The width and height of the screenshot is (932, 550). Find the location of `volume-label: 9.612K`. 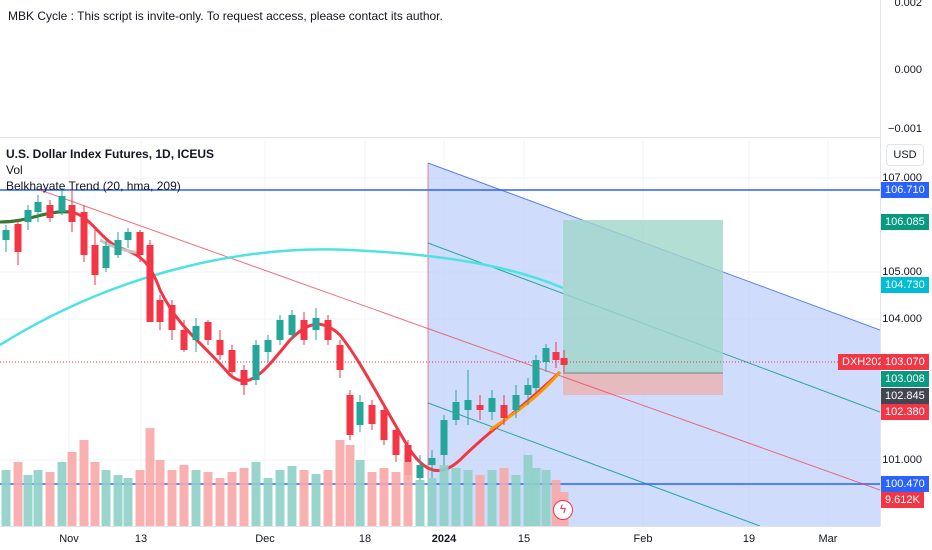

volume-label: 9.612K is located at coordinates (902, 500).